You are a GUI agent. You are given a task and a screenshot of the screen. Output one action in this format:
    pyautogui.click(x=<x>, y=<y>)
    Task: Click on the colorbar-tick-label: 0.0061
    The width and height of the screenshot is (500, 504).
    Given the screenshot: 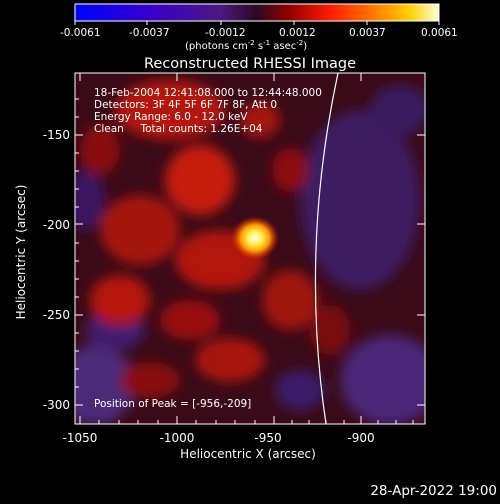 What is the action you would take?
    pyautogui.click(x=439, y=33)
    